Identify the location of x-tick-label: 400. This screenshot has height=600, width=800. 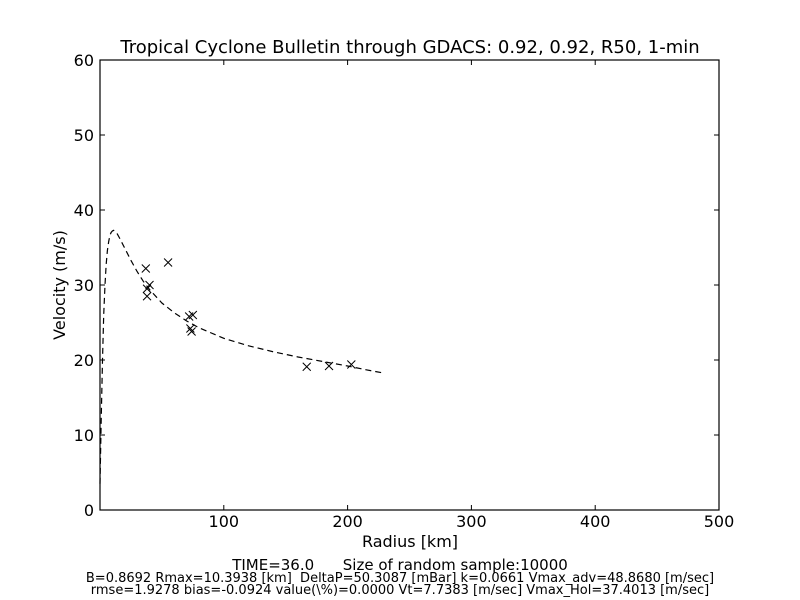
(595, 521).